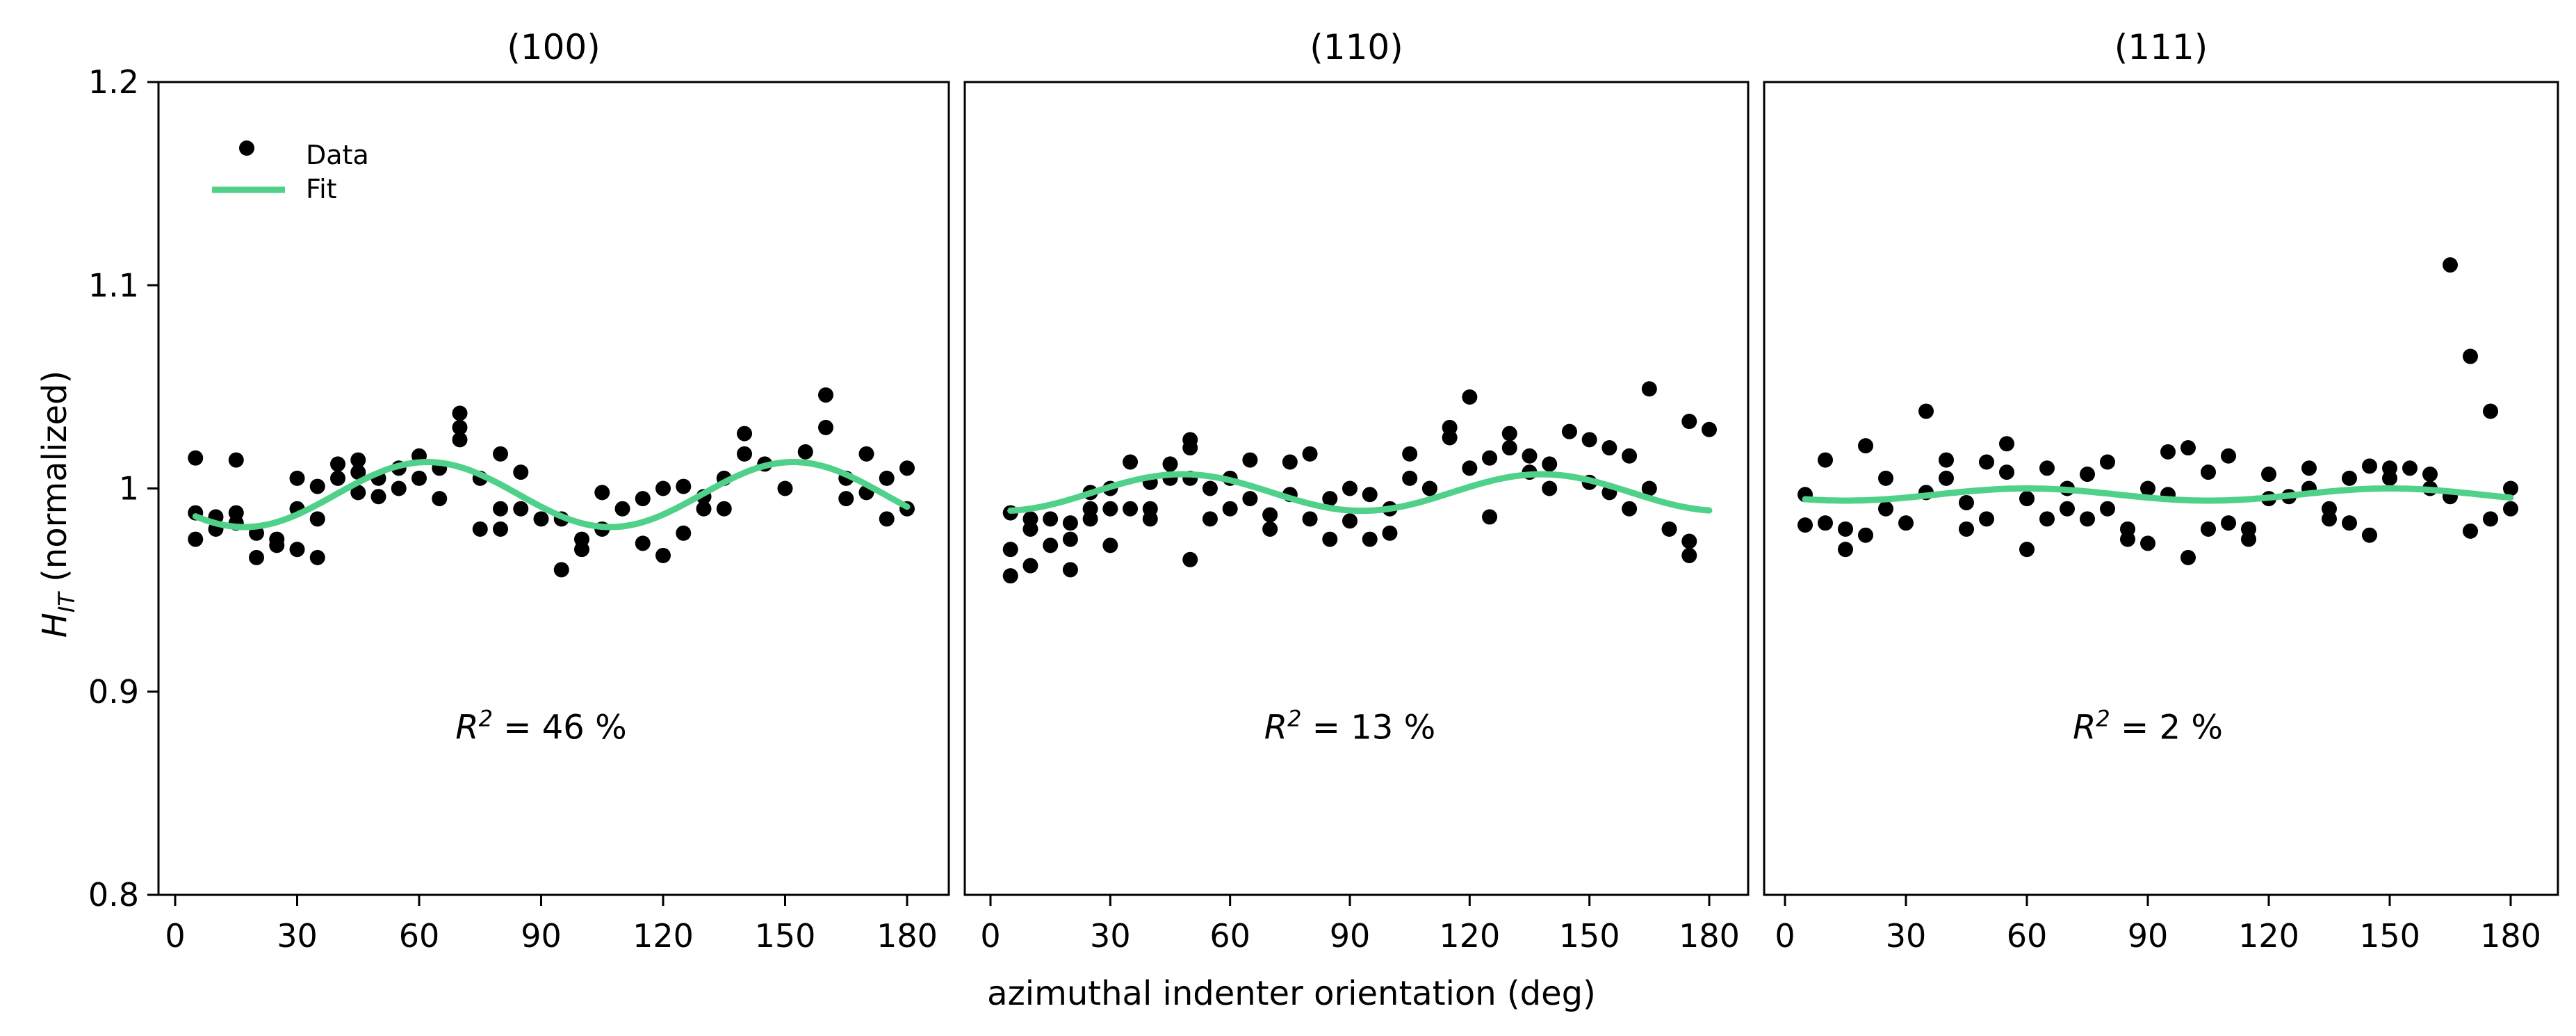 Image resolution: width=2576 pixels, height=1036 pixels. I want to click on y-tick-label: 0.9, so click(113, 692).